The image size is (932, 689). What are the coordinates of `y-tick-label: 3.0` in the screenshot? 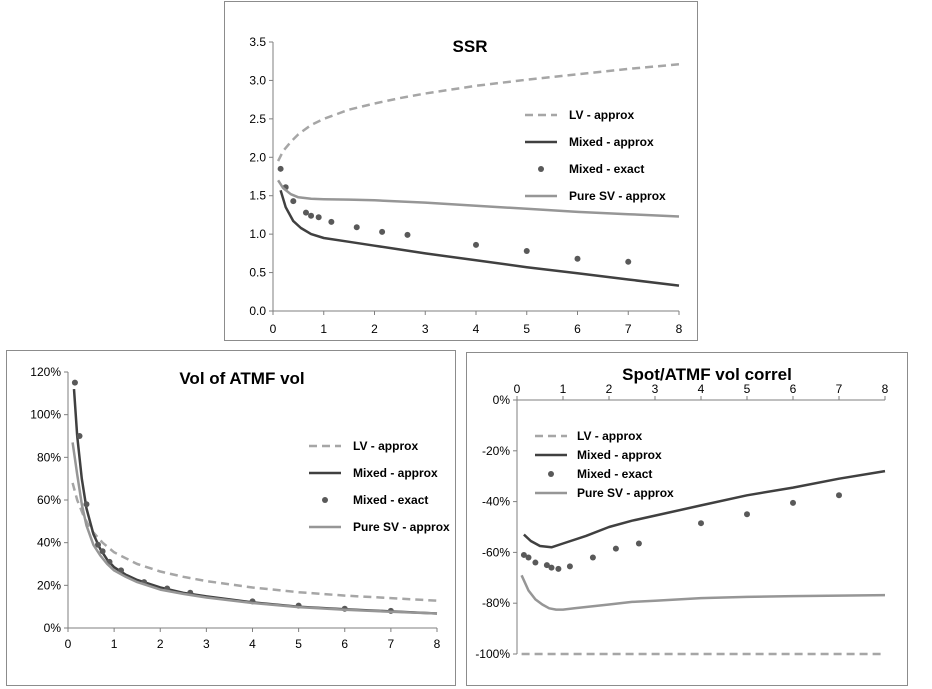 It's located at (257, 80).